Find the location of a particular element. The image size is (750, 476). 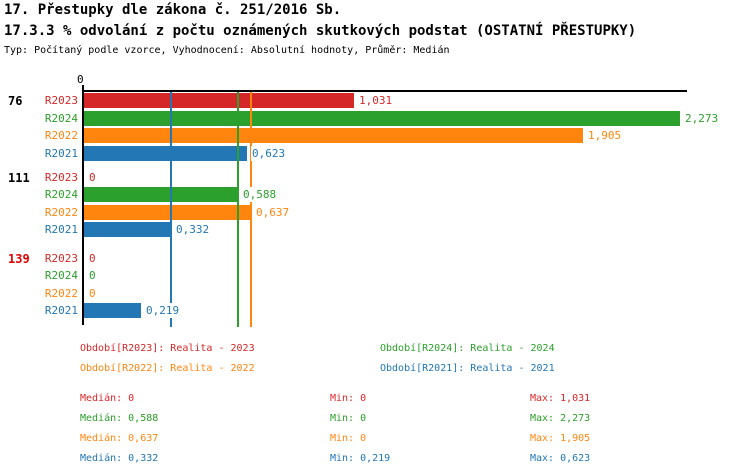

legend-item-R2023: Období[R2023]: Realita - 2023 is located at coordinates (167, 348).